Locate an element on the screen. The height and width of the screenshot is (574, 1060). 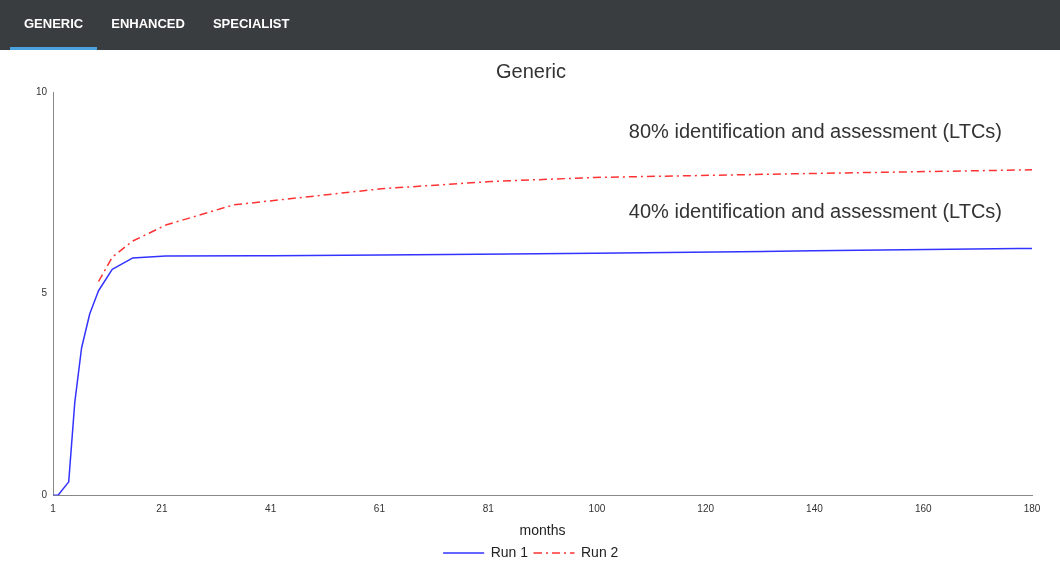
y-tick-label: 5 is located at coordinates (44, 293).